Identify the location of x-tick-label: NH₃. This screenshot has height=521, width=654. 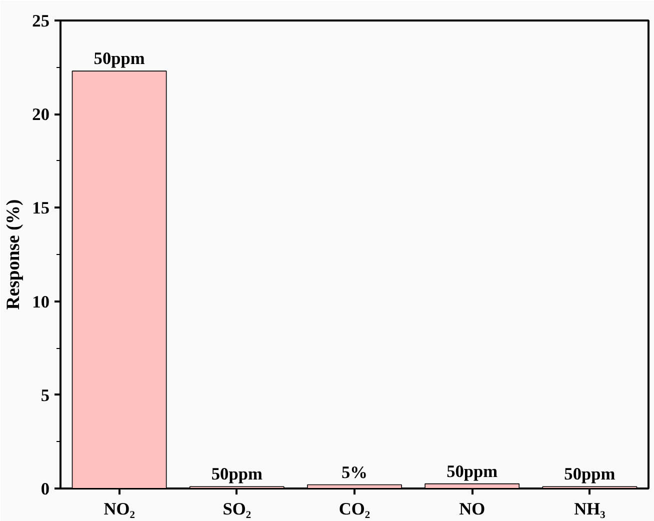
(590, 509).